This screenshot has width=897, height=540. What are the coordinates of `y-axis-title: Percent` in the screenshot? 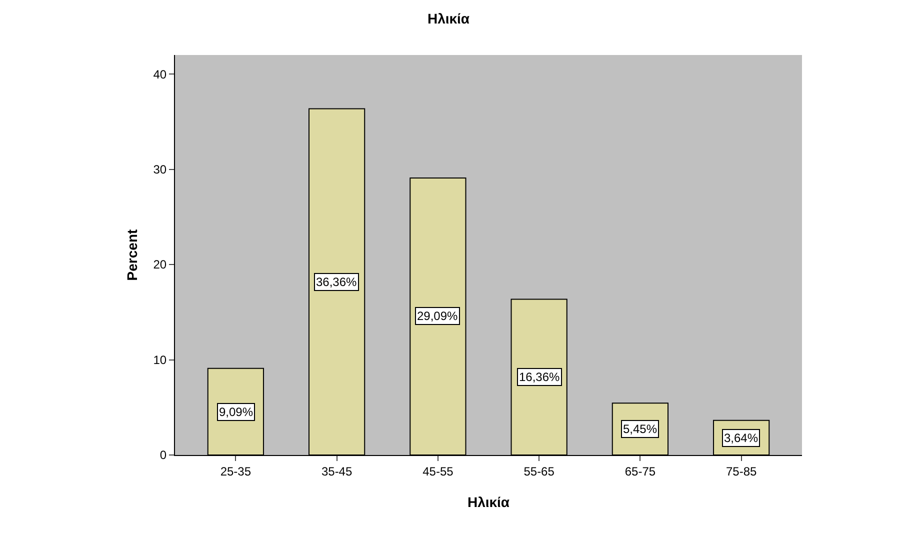 It's located at (132, 254).